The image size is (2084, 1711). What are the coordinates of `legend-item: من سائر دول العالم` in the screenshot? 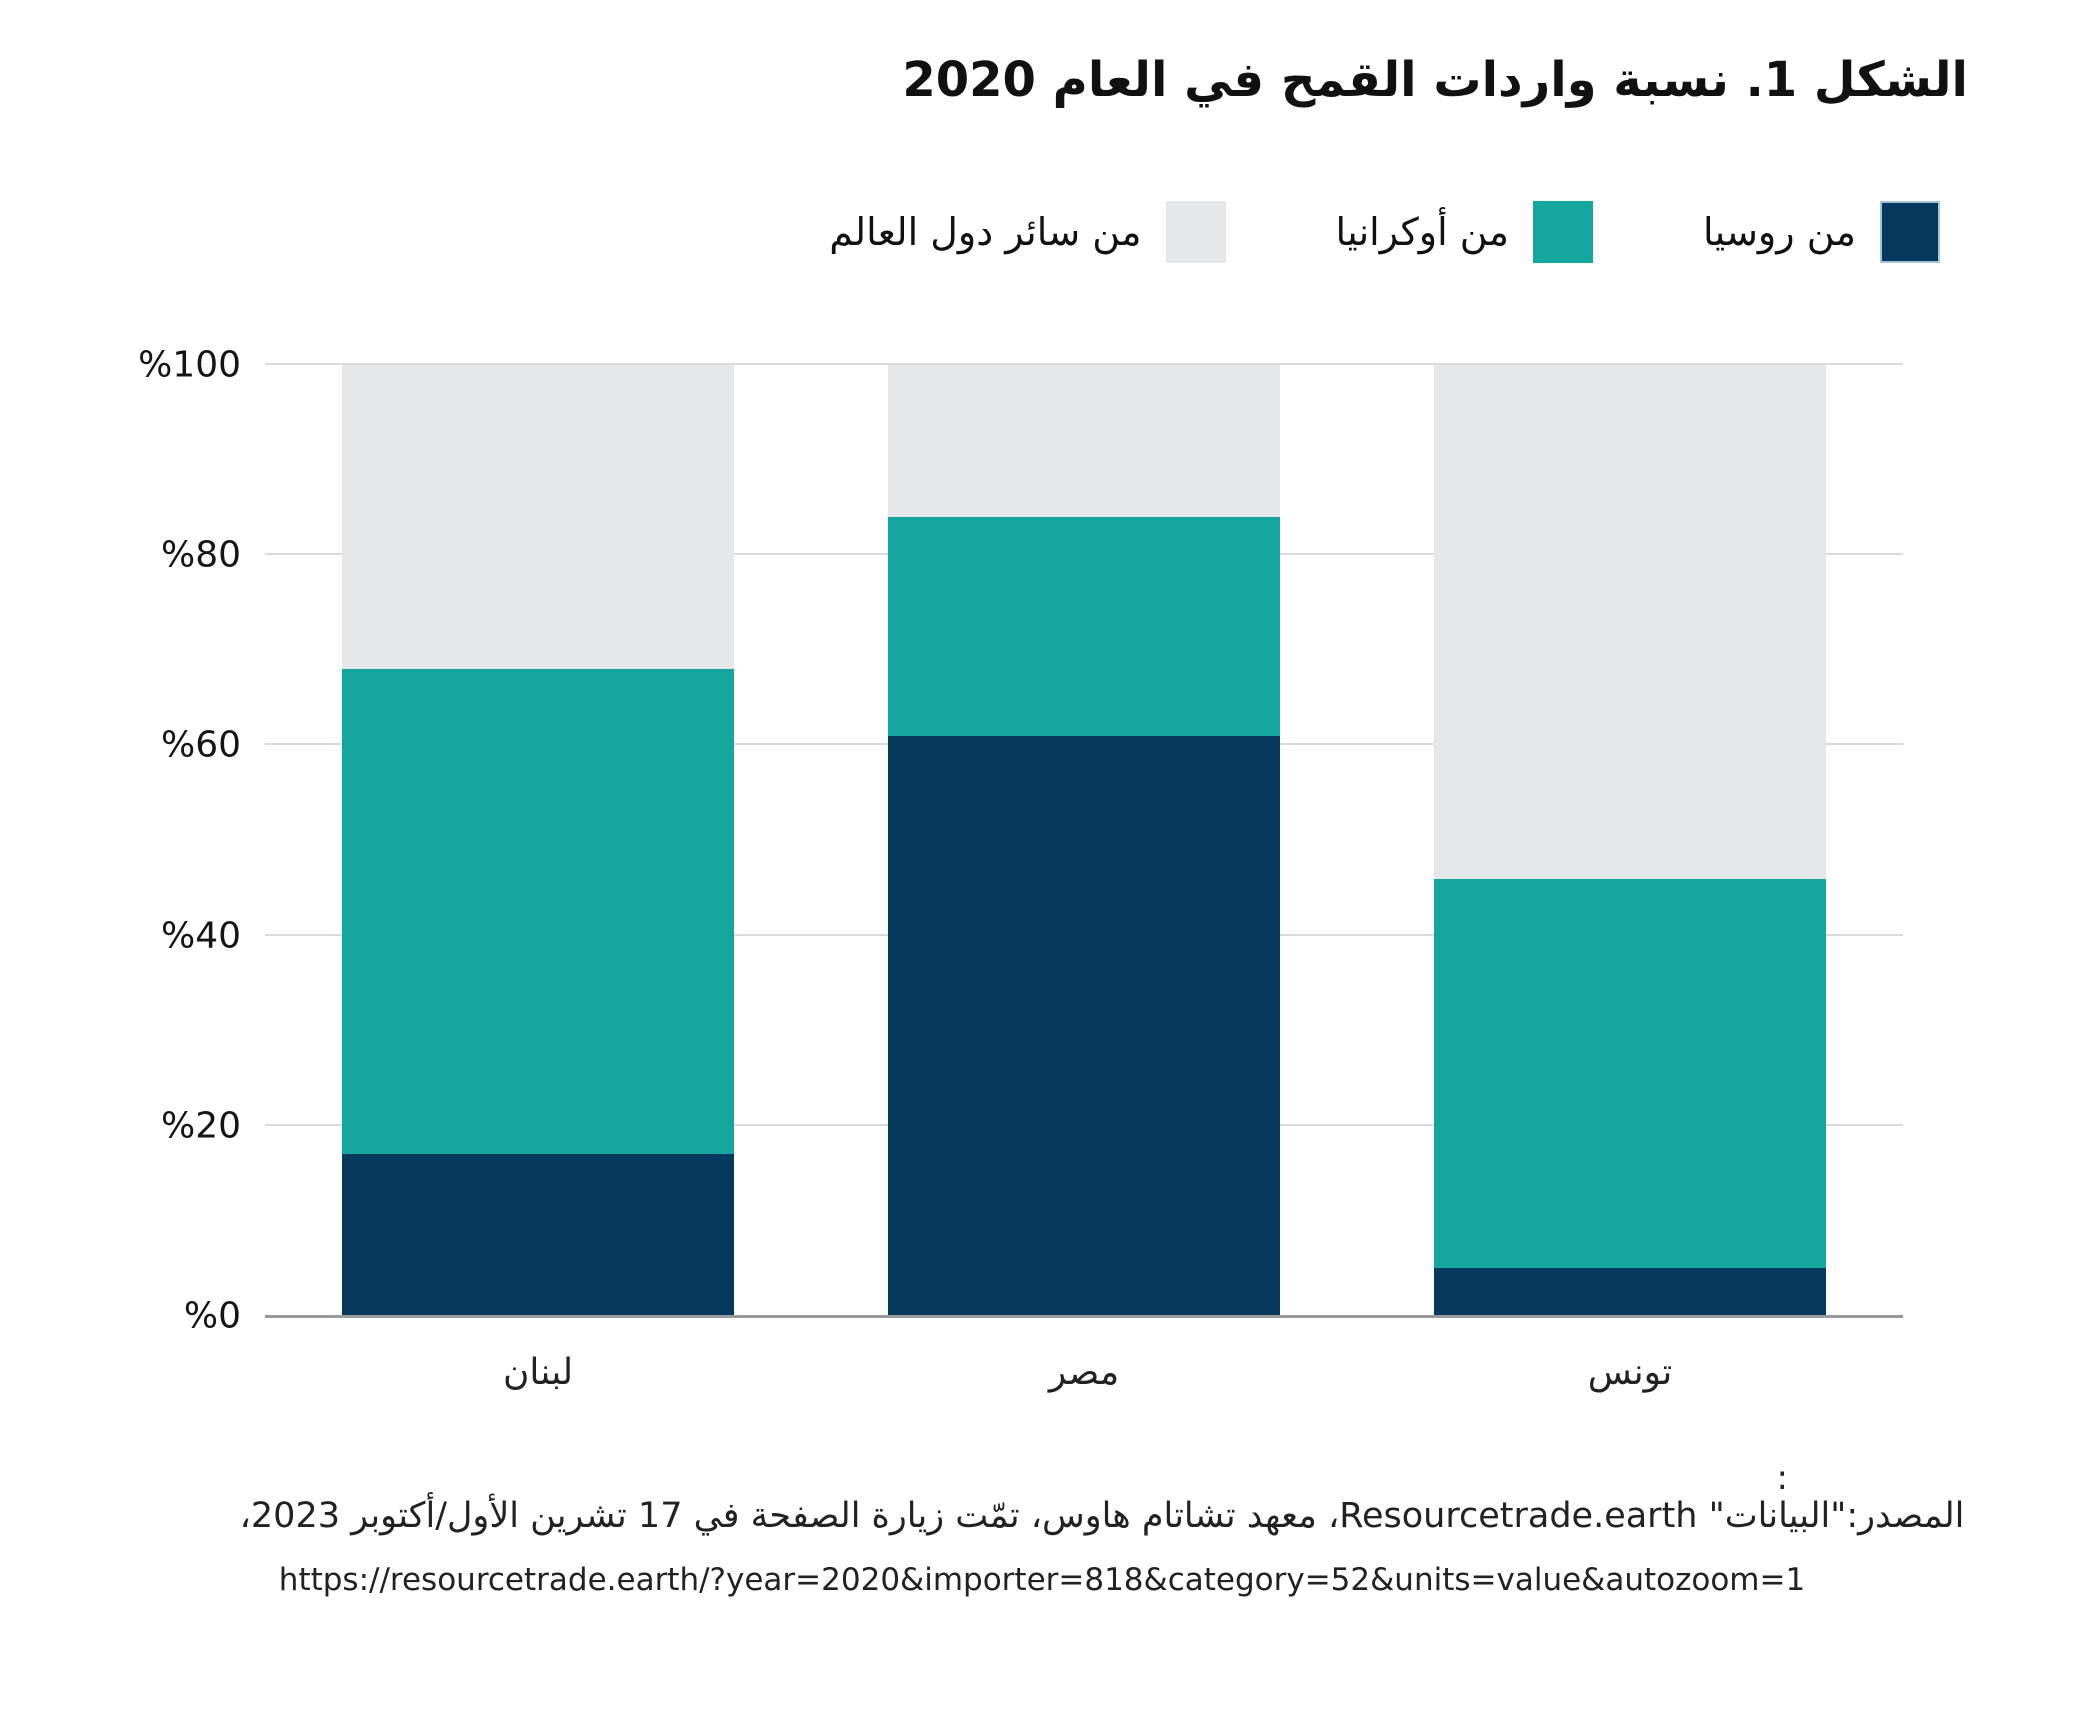 It's located at (1027, 232).